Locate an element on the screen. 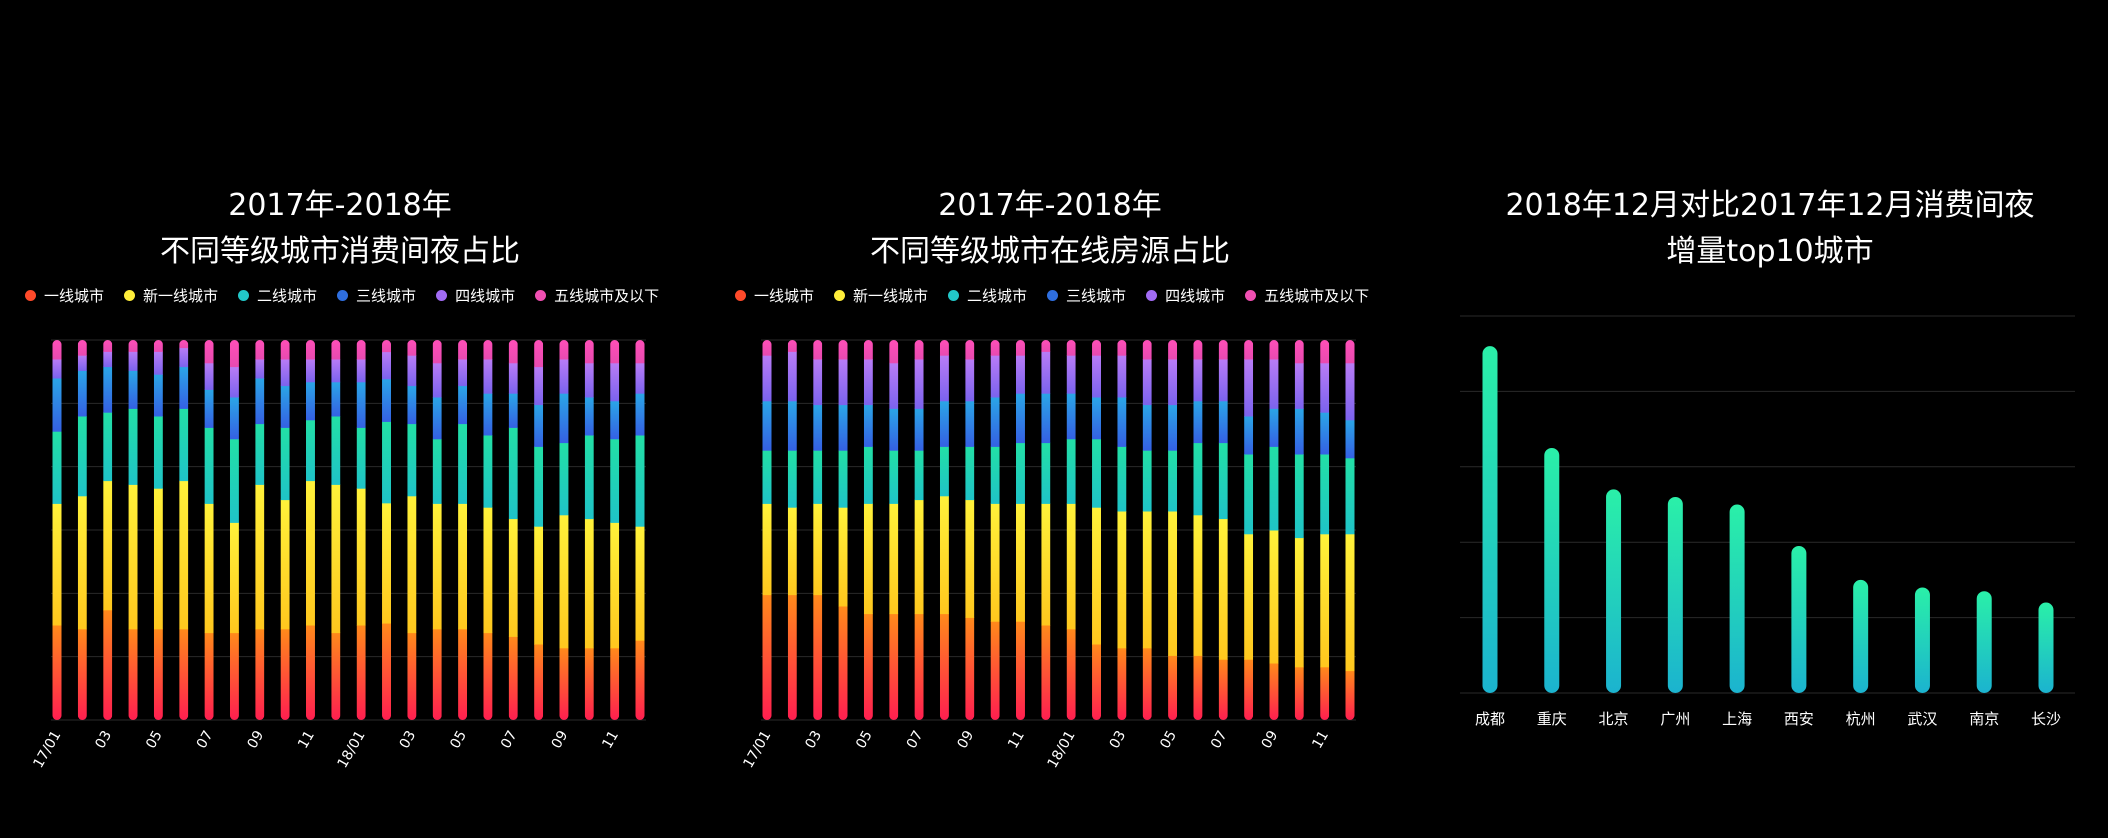 The image size is (2108, 838). x-category-label: 广州 is located at coordinates (1675, 719).